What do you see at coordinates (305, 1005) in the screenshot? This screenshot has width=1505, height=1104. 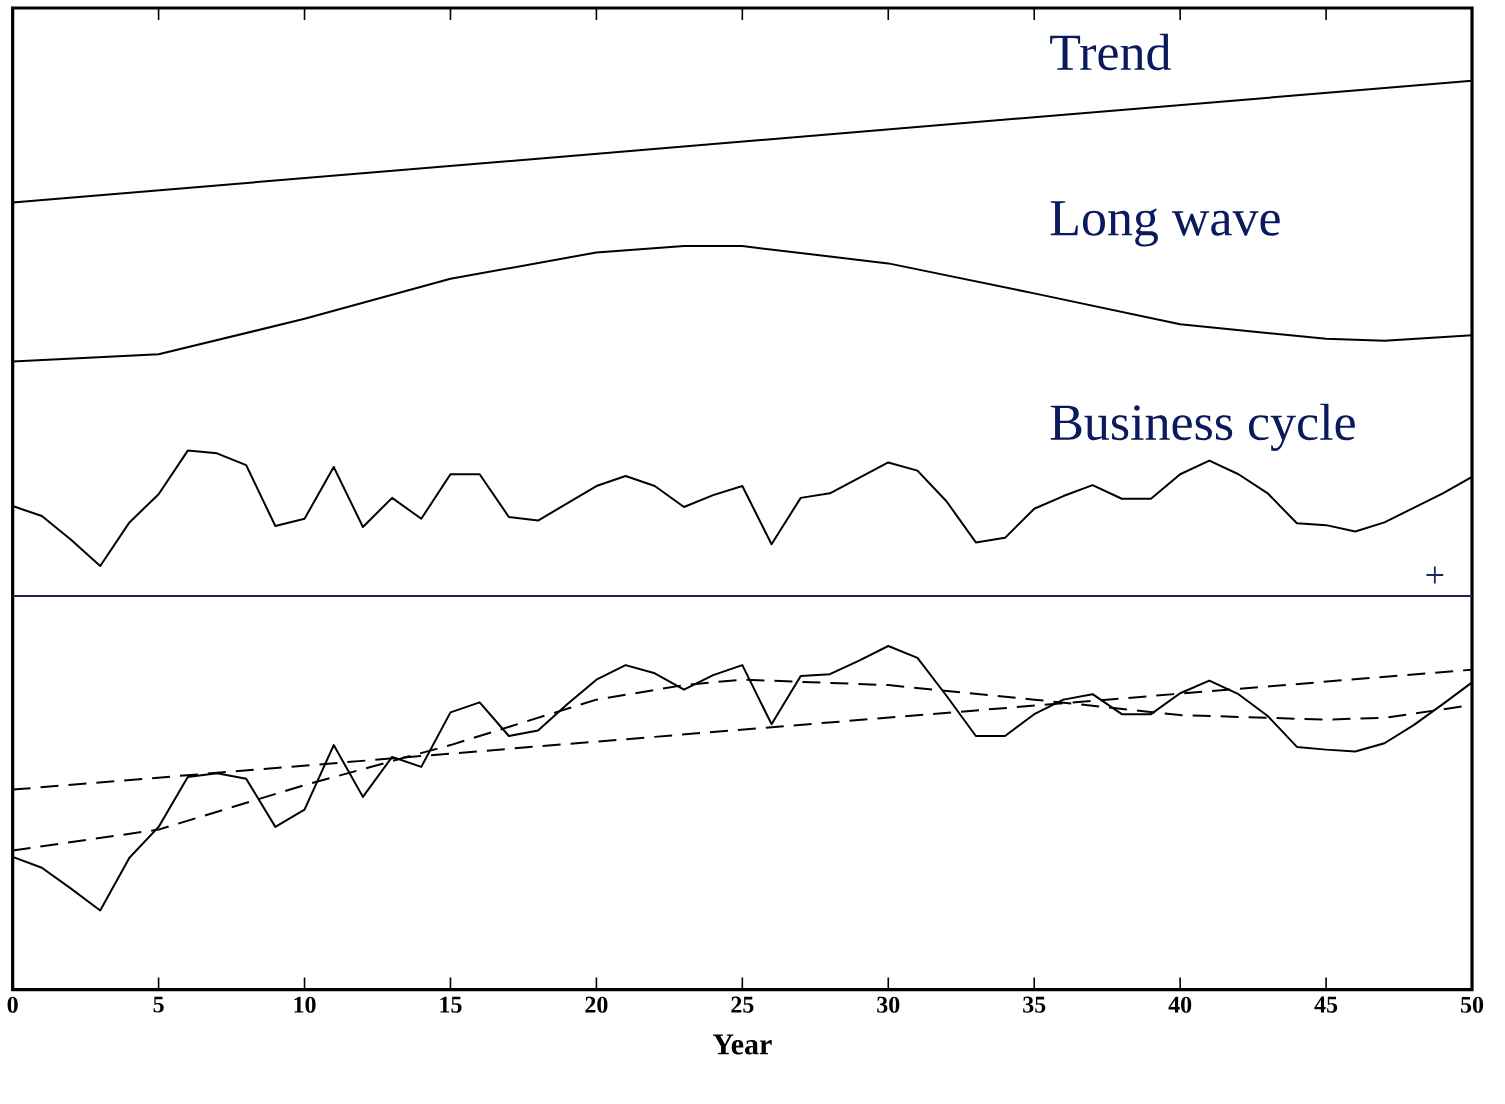 I see `x-tick-label: 10` at bounding box center [305, 1005].